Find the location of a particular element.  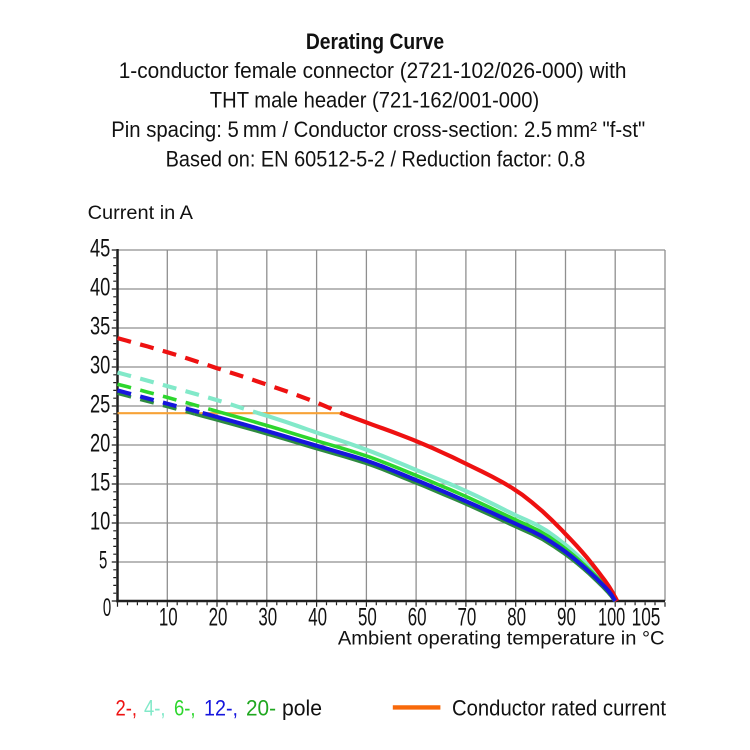

svg-text: 45 is located at coordinates (100, 249).